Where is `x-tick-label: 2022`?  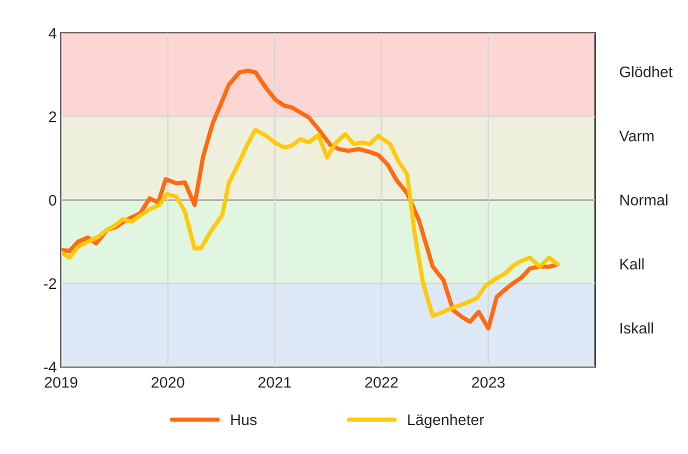 x-tick-label: 2022 is located at coordinates (381, 382).